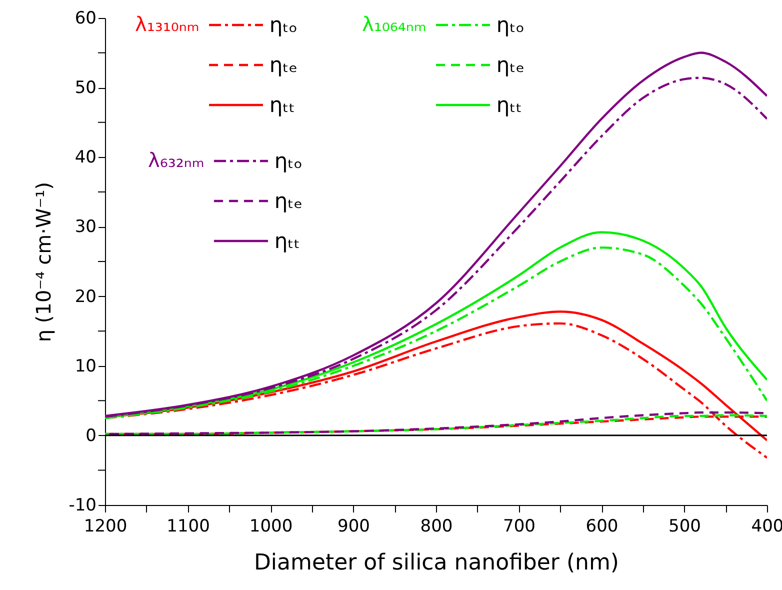 This screenshot has height=590, width=782. I want to click on annotation: λ₁₃₁₀ₙₘ, so click(167, 24).